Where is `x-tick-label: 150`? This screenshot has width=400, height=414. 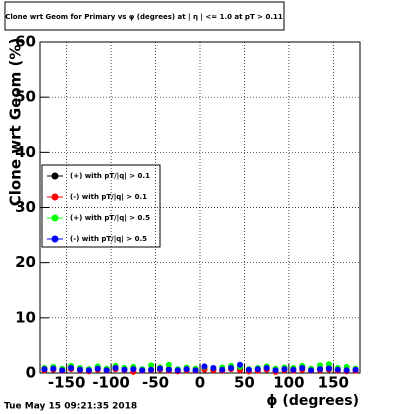 x-tick-label: 150 is located at coordinates (333, 383).